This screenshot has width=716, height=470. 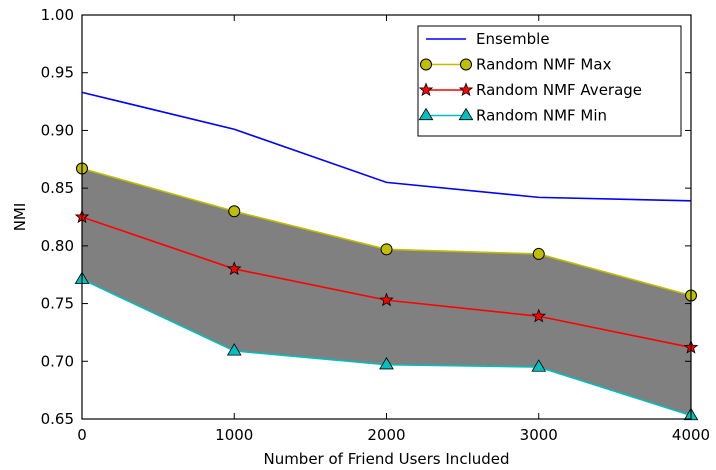 What do you see at coordinates (57, 419) in the screenshot?
I see `y-tick-label: 0.65` at bounding box center [57, 419].